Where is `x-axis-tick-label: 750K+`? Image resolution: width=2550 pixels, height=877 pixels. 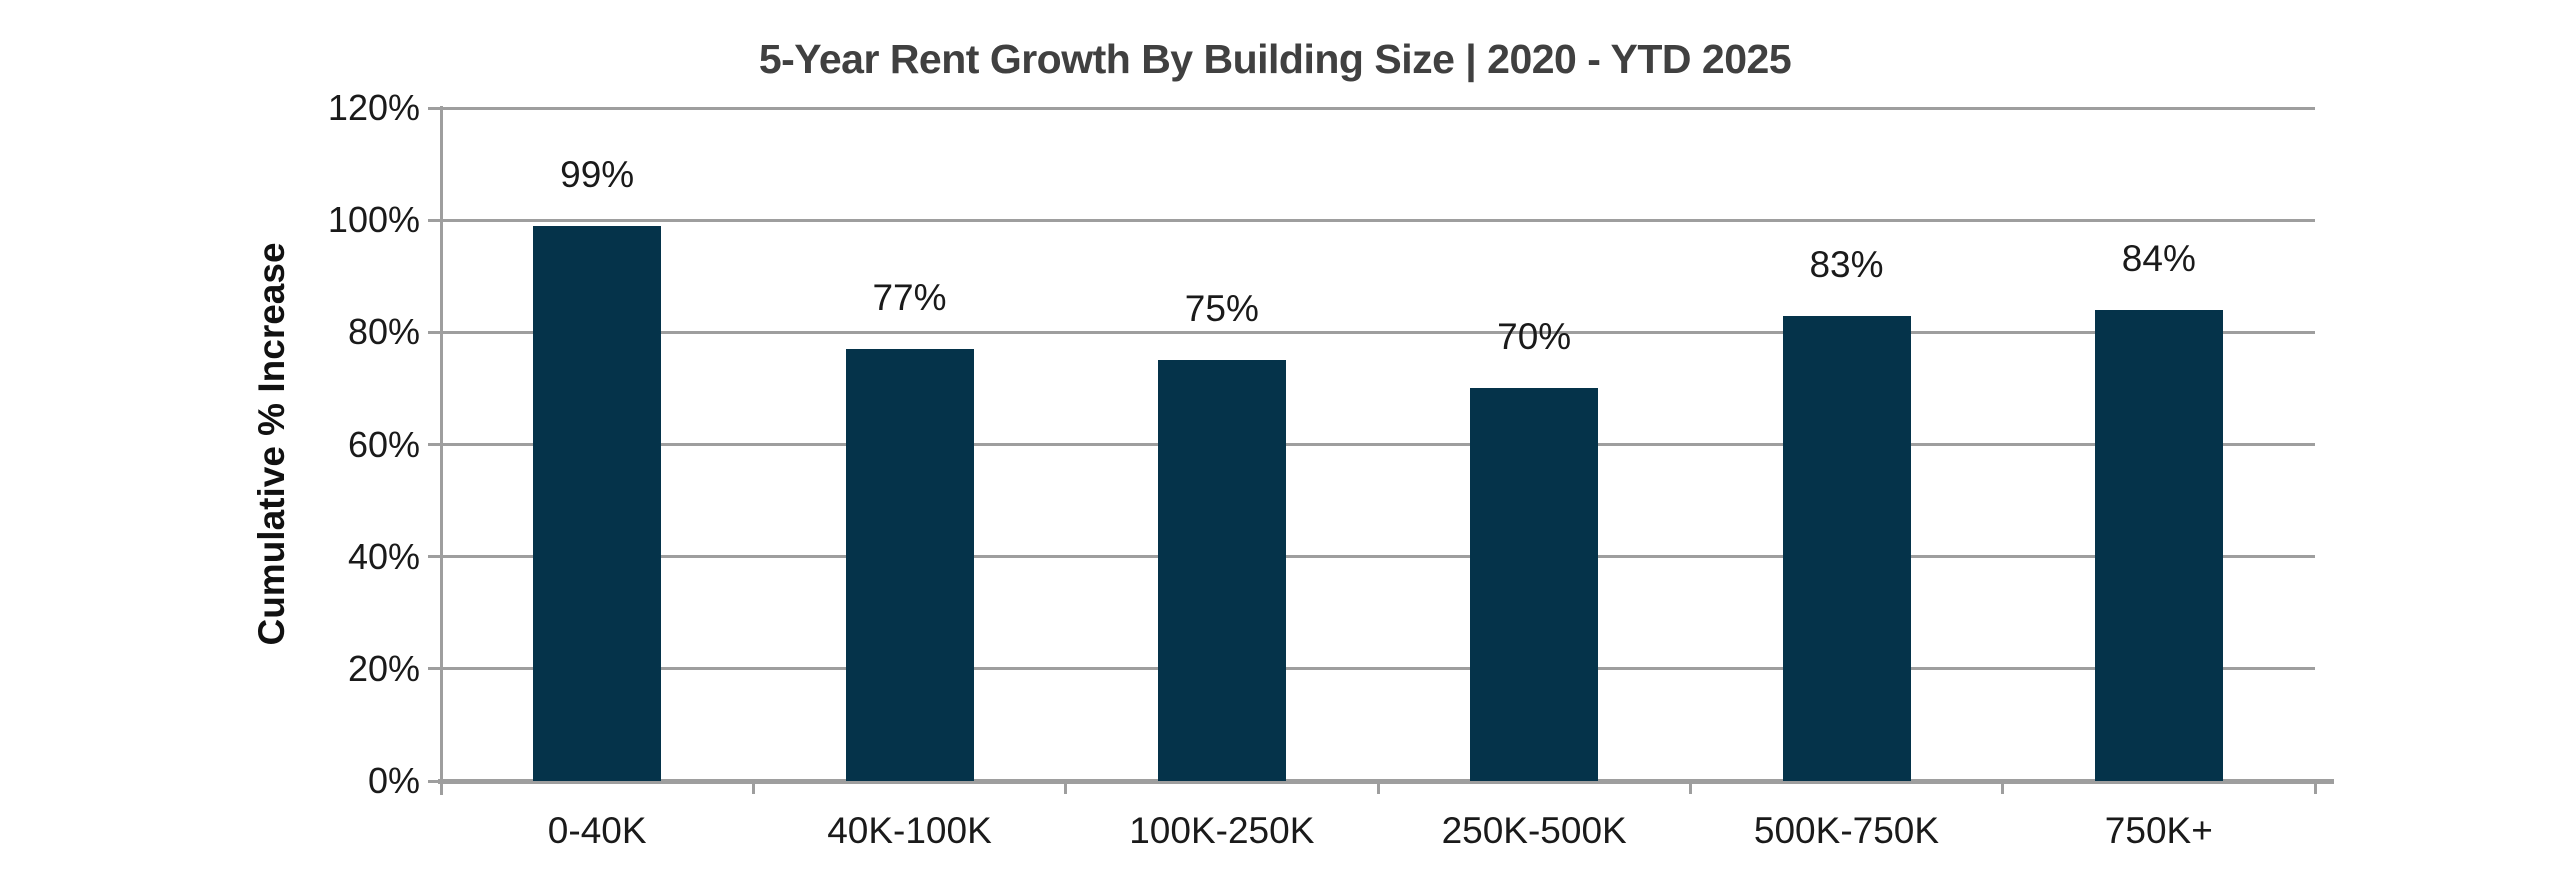
x-axis-tick-label: 750K+ is located at coordinates (2158, 830).